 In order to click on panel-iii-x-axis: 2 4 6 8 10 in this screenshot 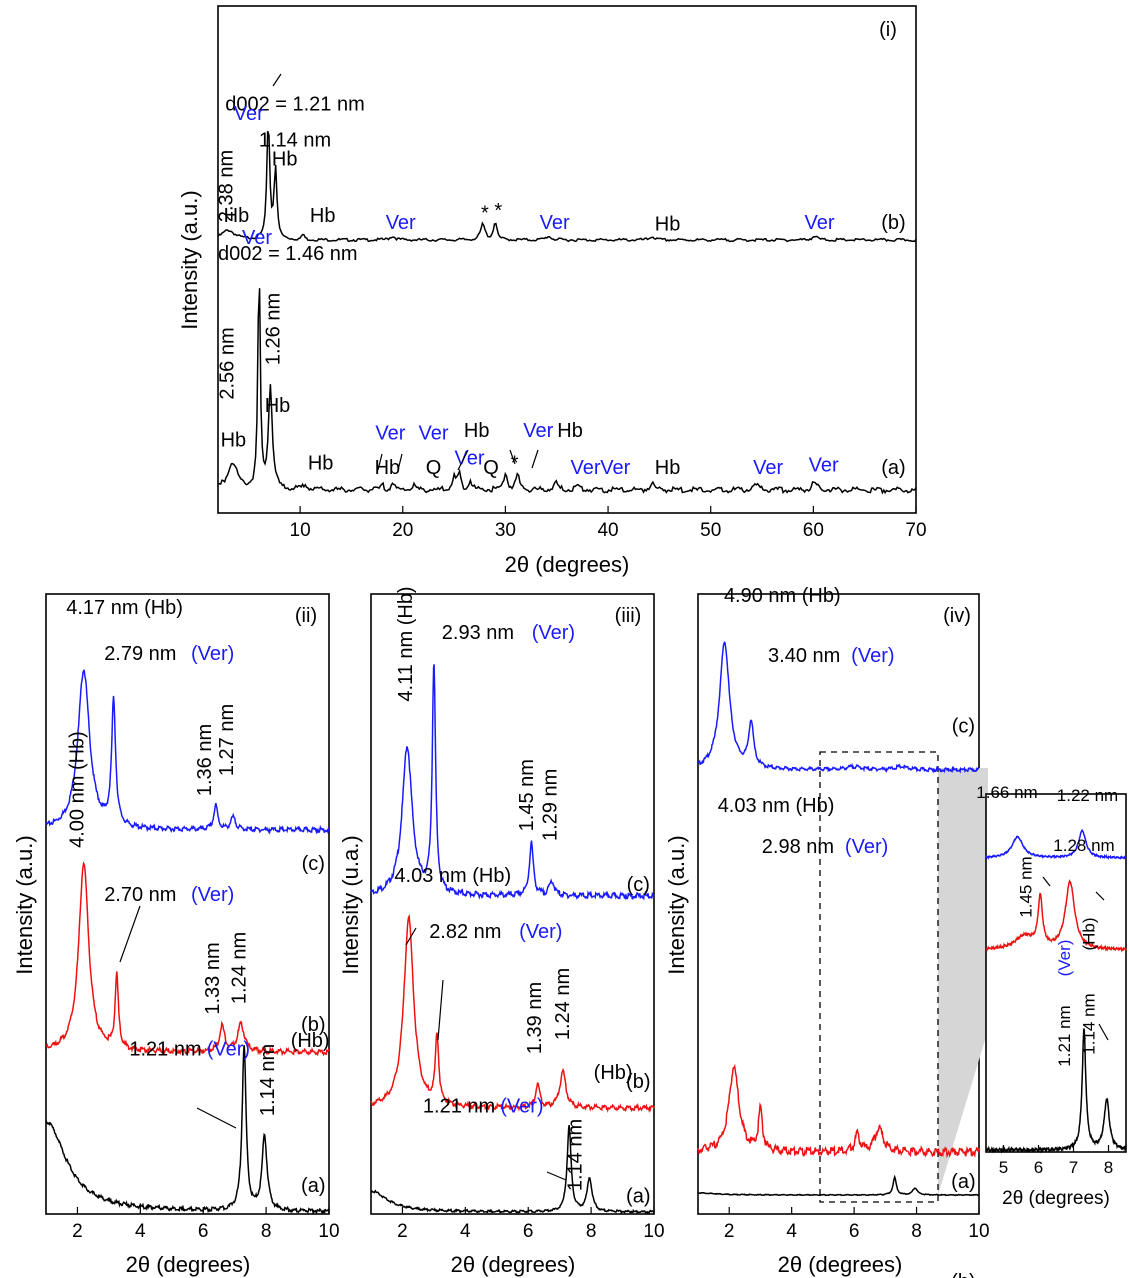, I will do `click(531, 1224)`.